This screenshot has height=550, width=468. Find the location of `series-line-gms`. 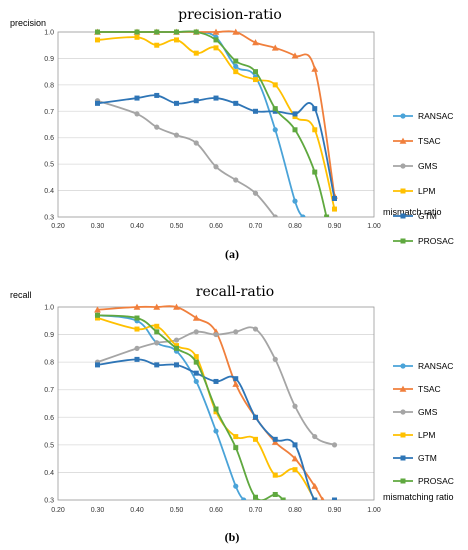

series-line-gms is located at coordinates (216, 386).